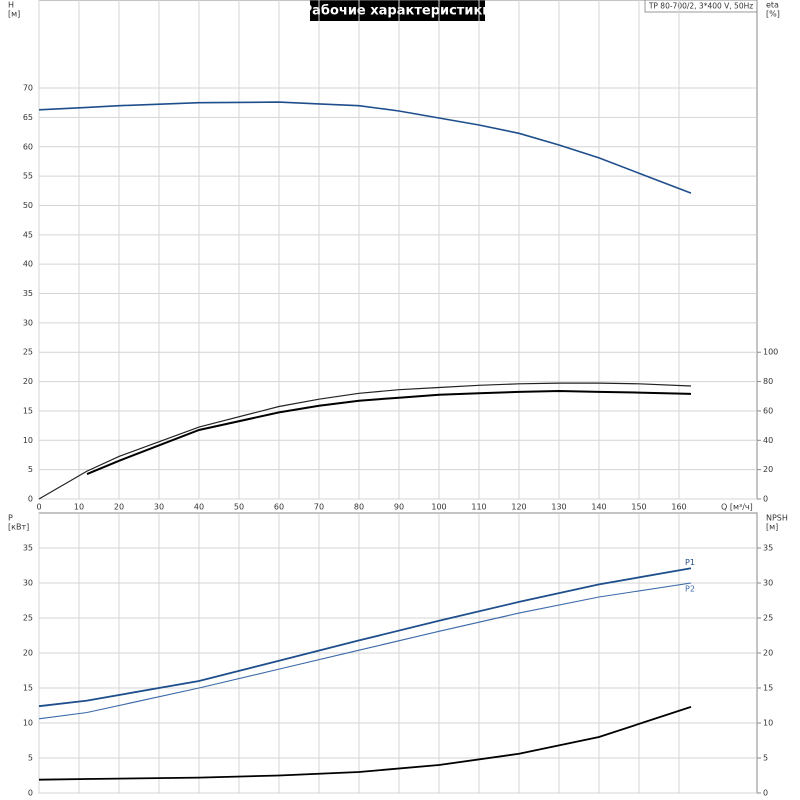  I want to click on y-tick-label: 45, so click(28, 234).